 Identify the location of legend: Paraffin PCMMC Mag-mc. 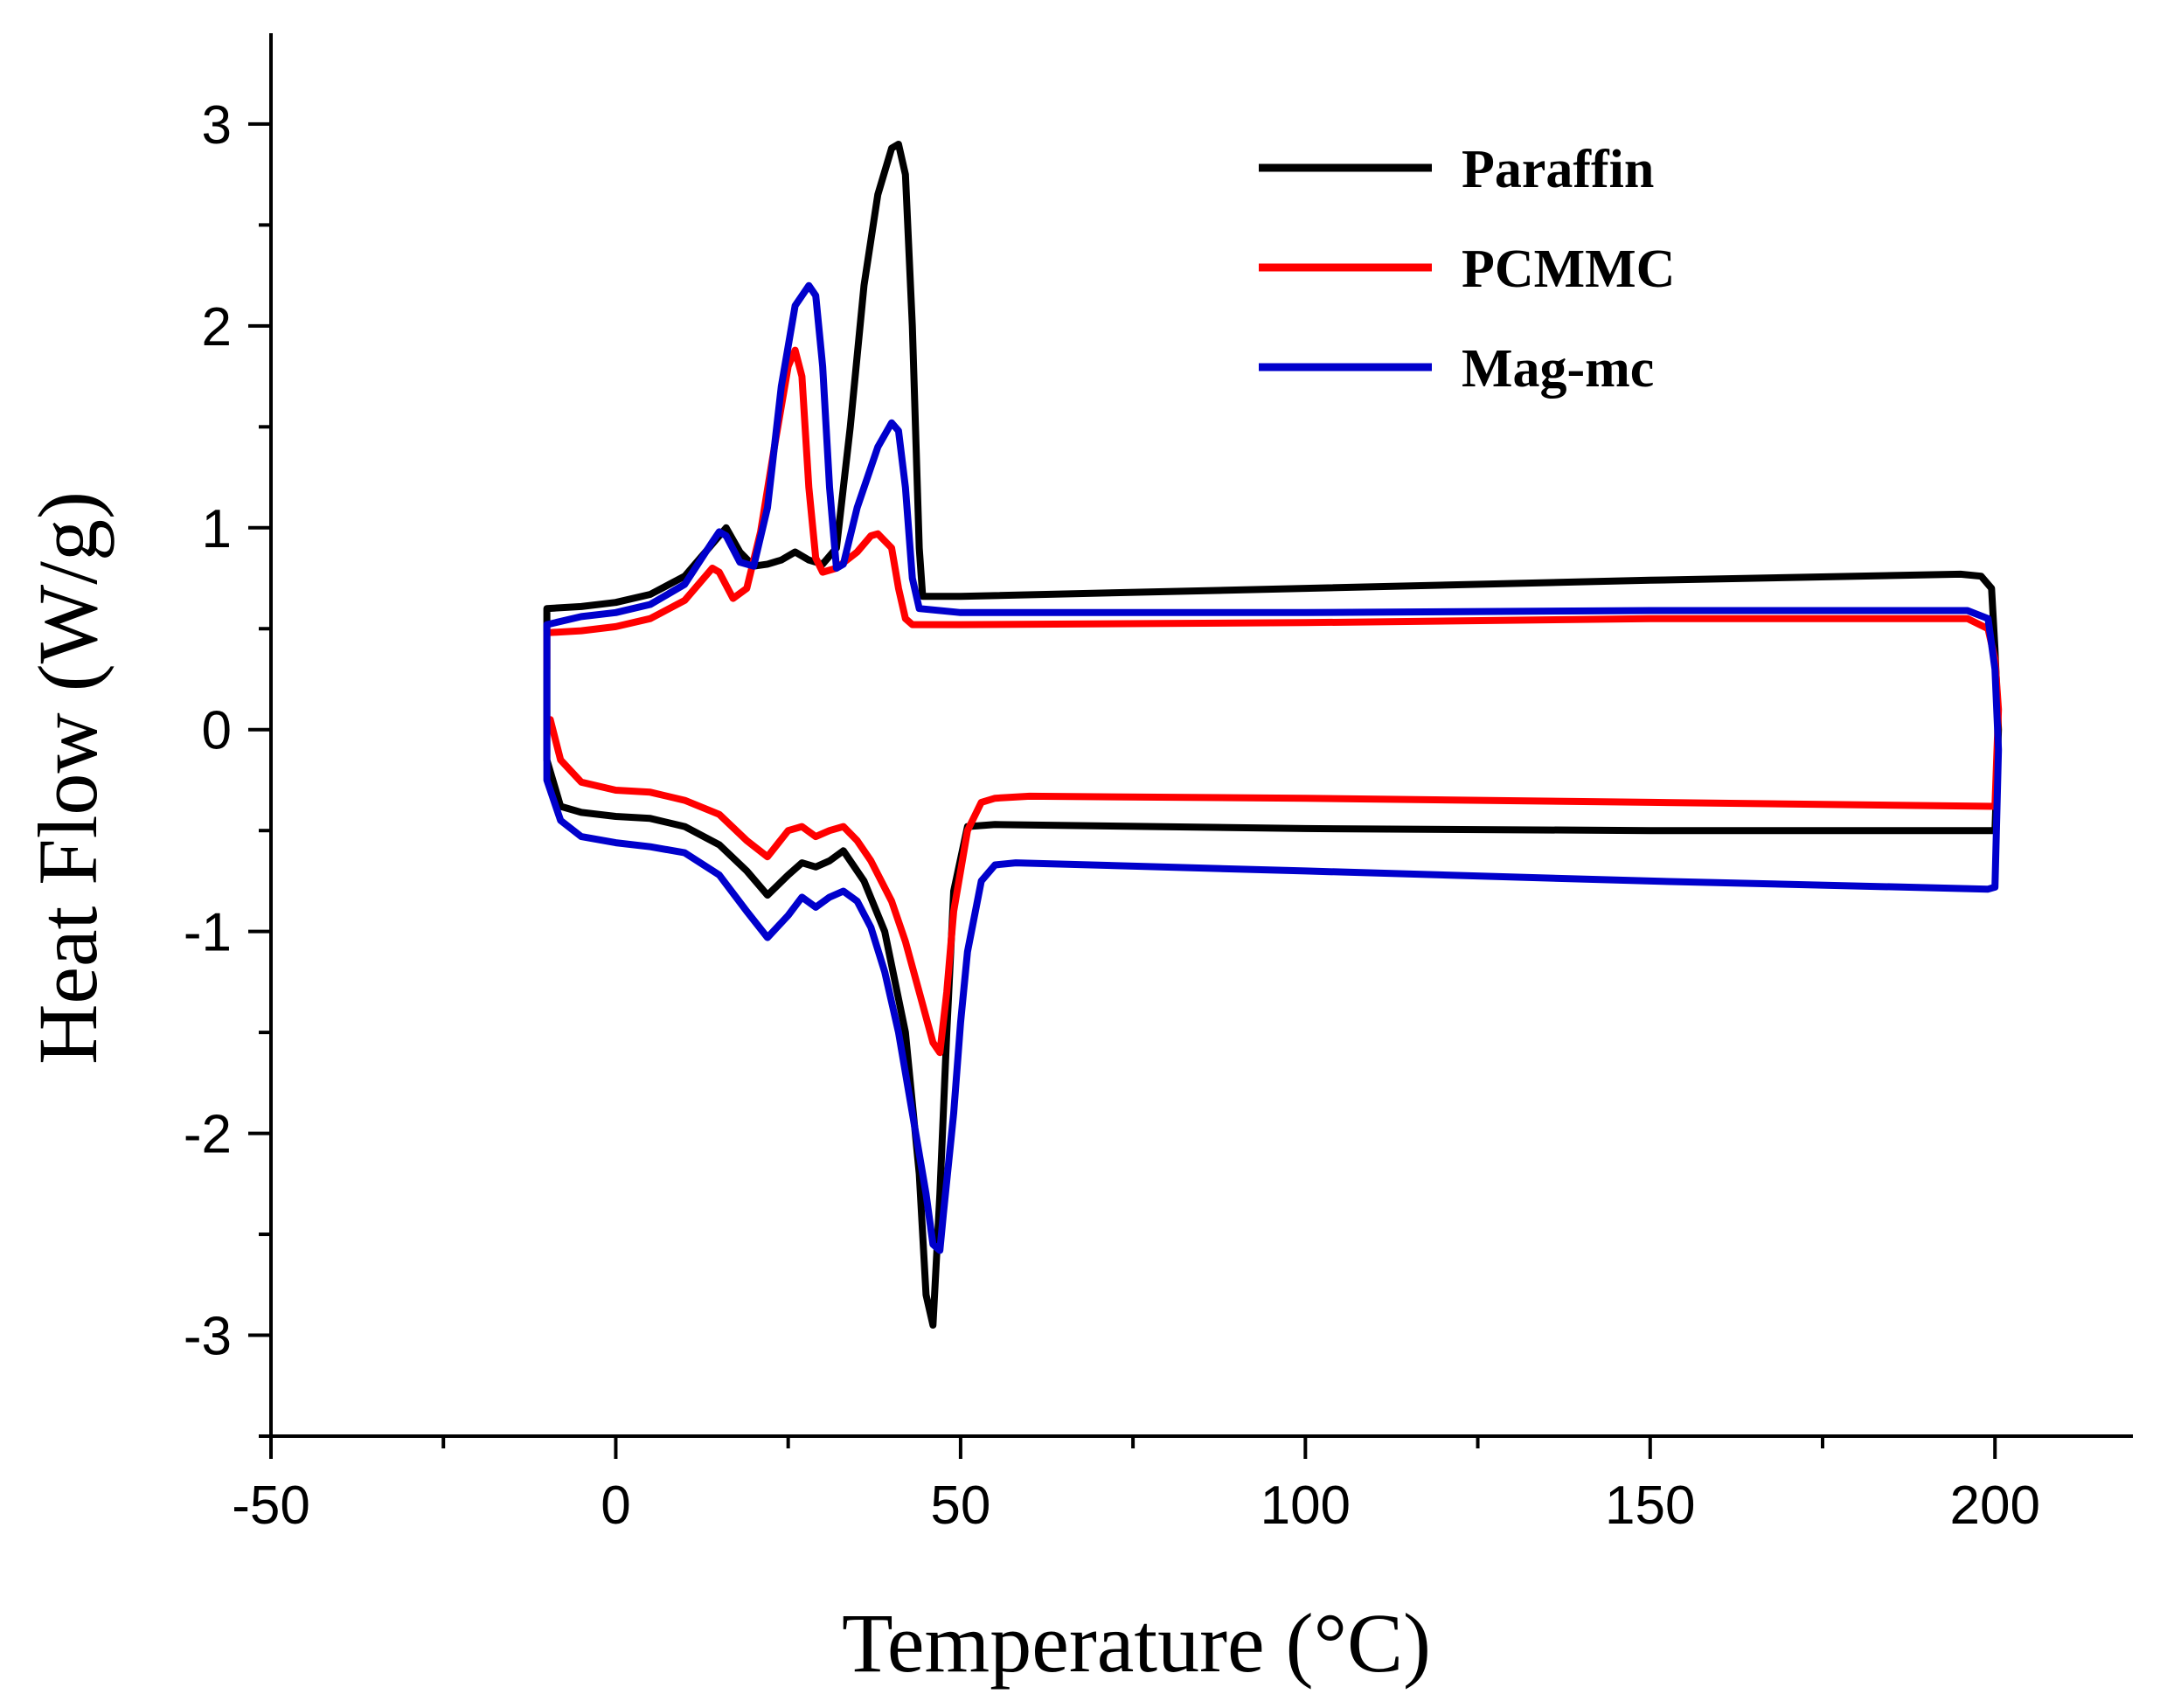
(1467, 269).